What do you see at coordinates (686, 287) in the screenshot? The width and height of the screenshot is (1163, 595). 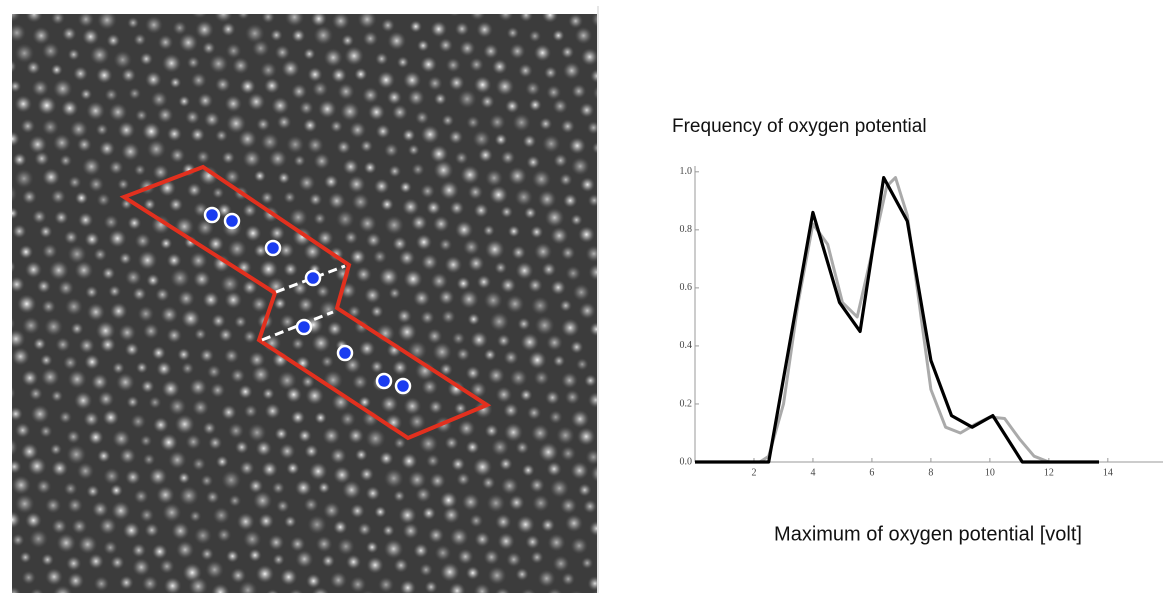 I see `y-tick-label: 0.6` at bounding box center [686, 287].